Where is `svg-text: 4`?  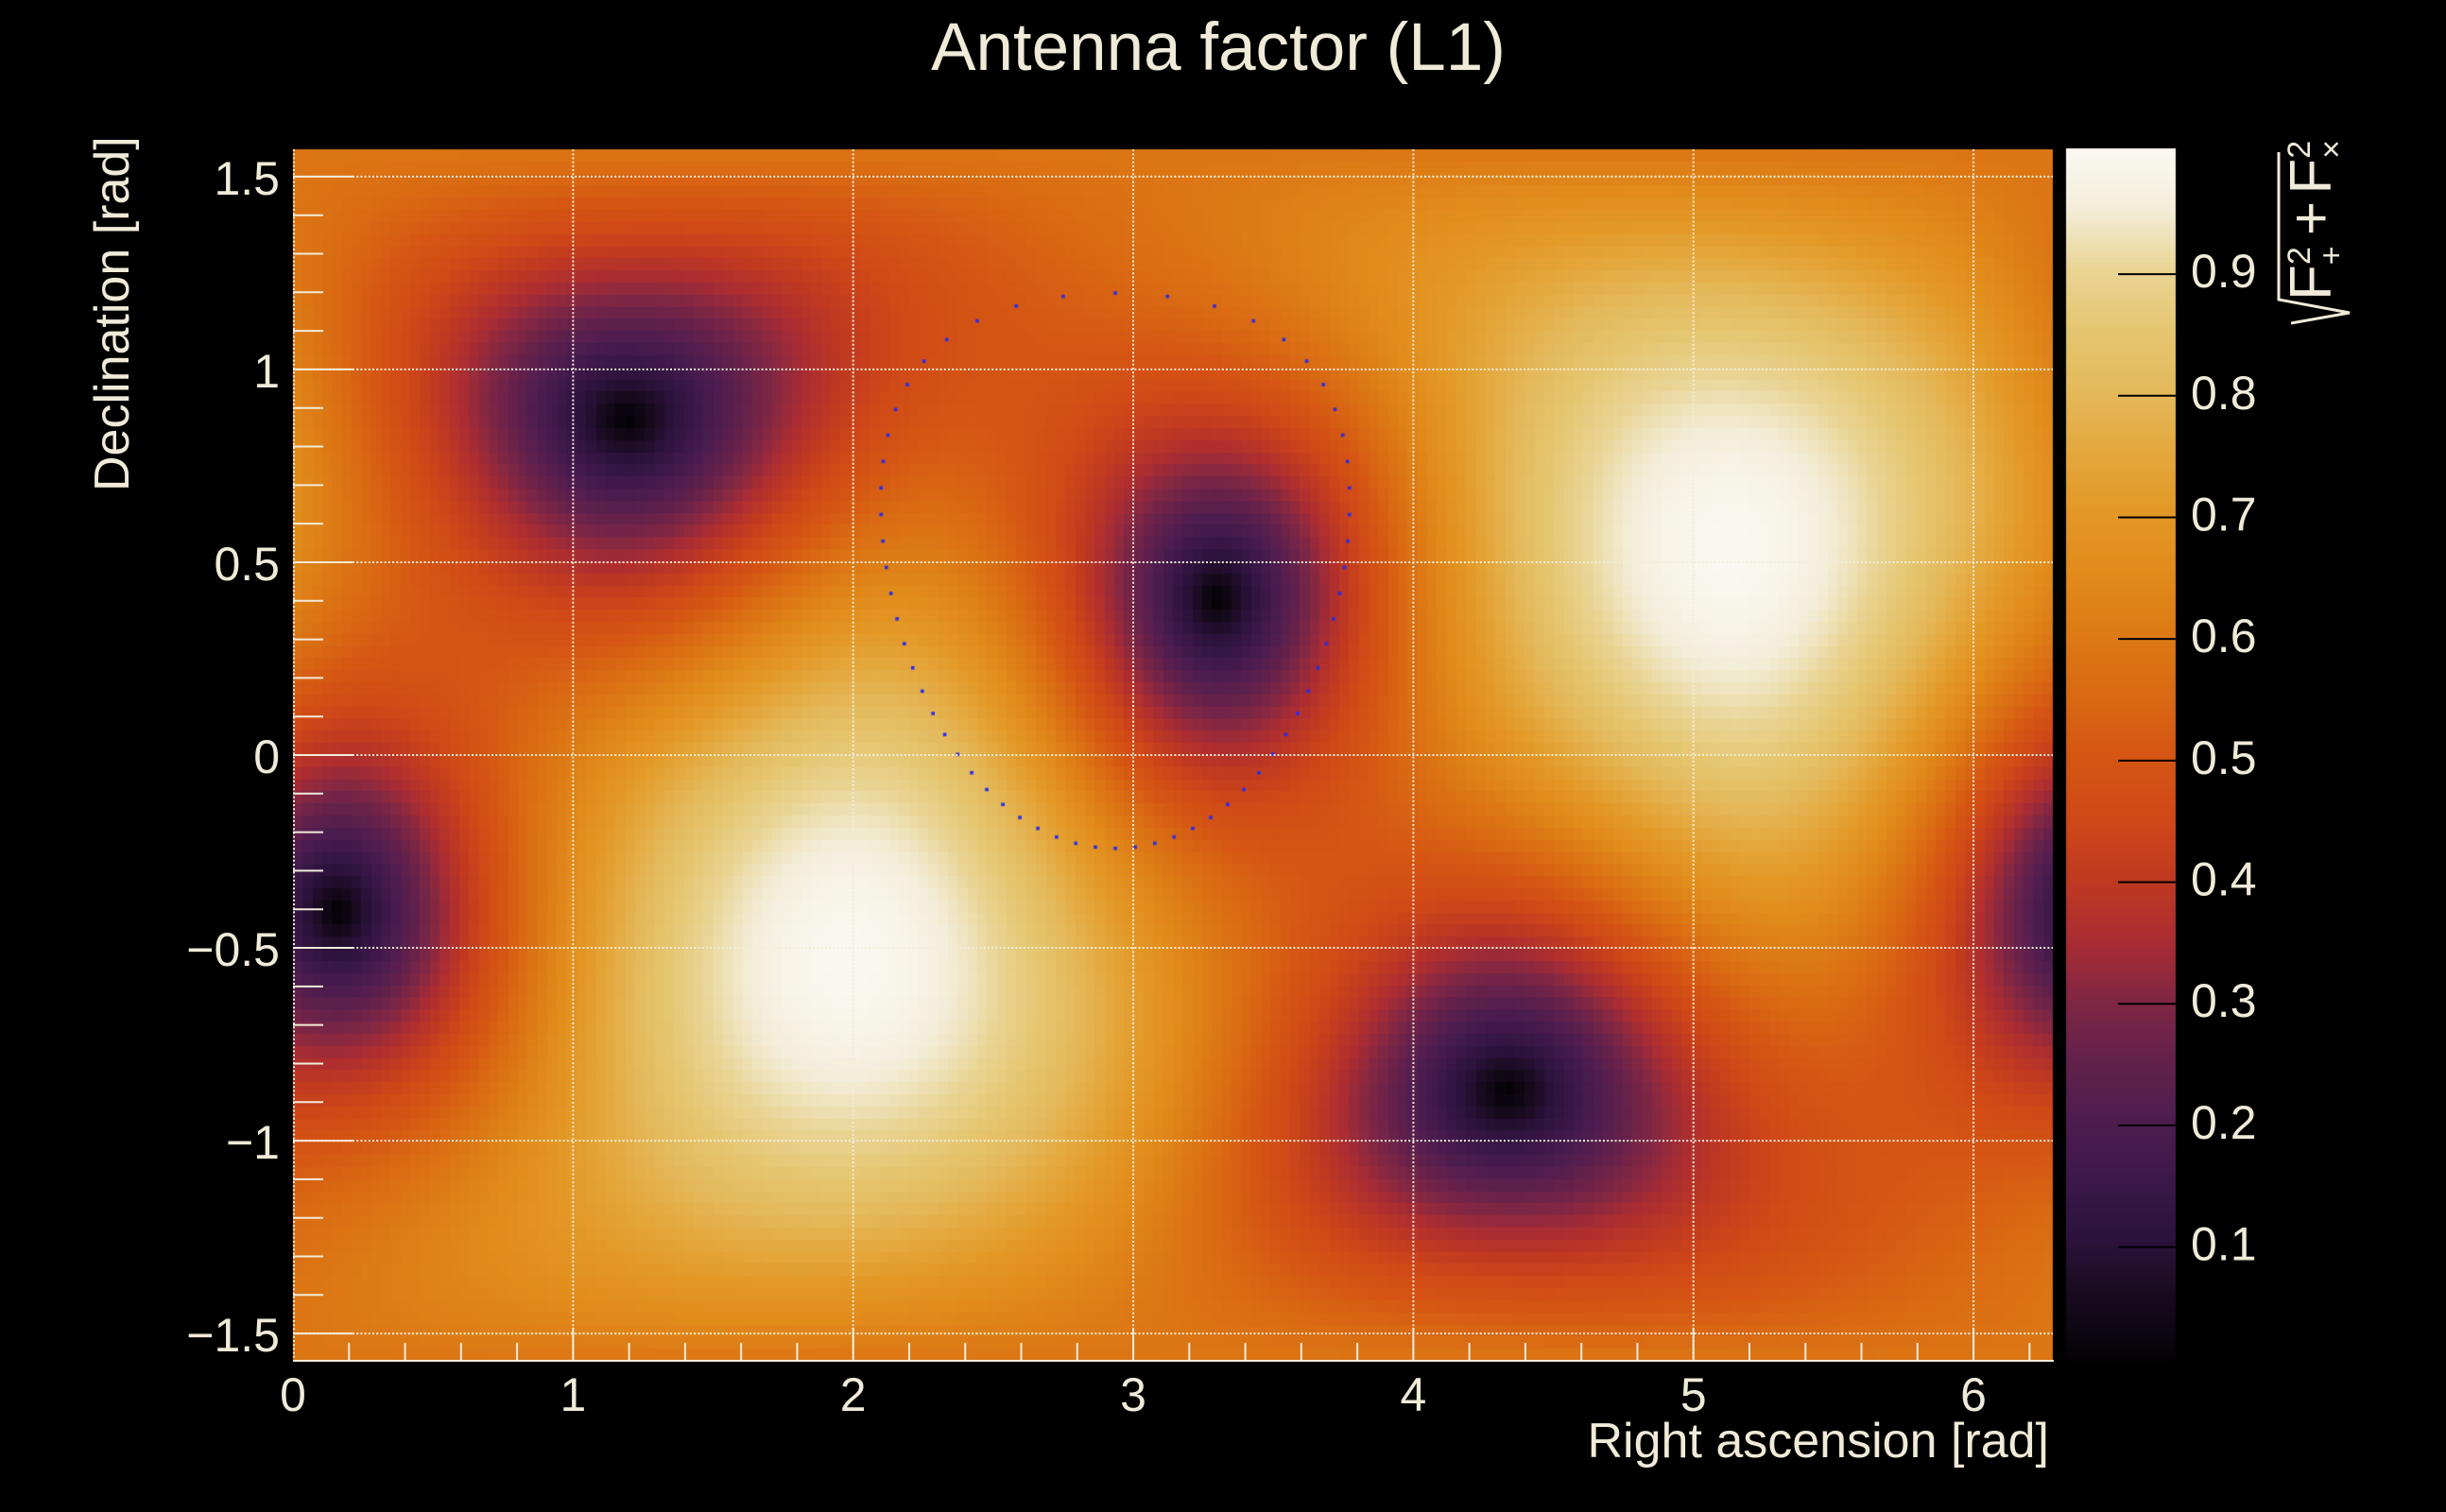 svg-text: 4 is located at coordinates (1413, 1394).